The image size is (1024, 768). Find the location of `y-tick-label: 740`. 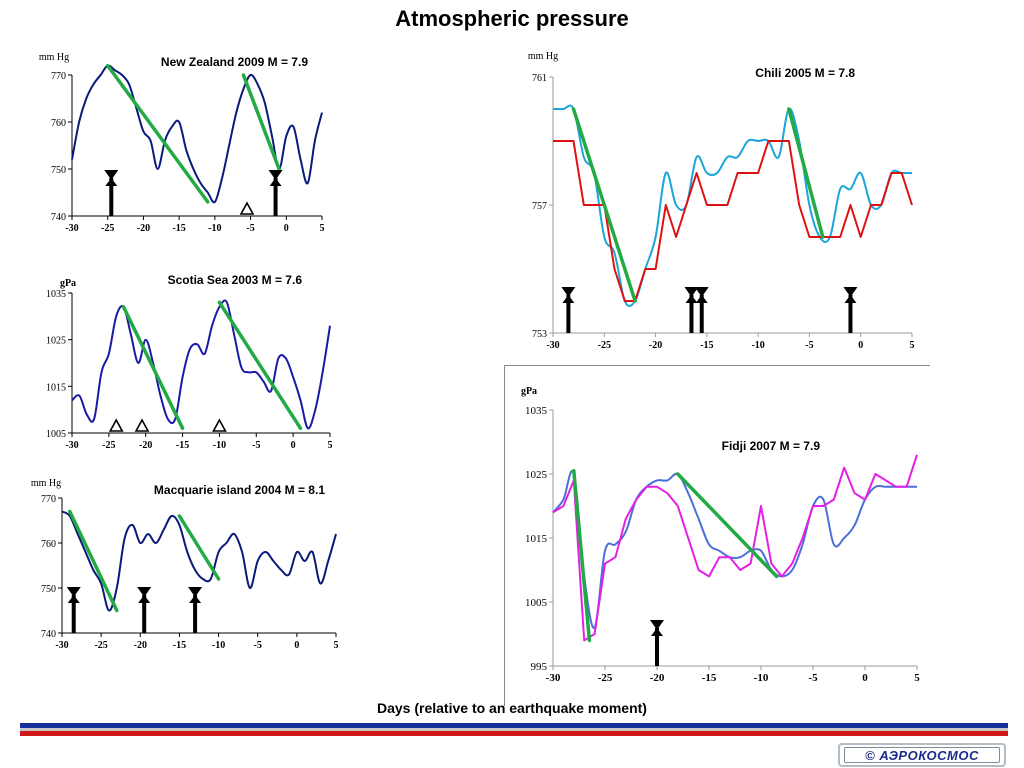

y-tick-label: 740 is located at coordinates (58, 217).